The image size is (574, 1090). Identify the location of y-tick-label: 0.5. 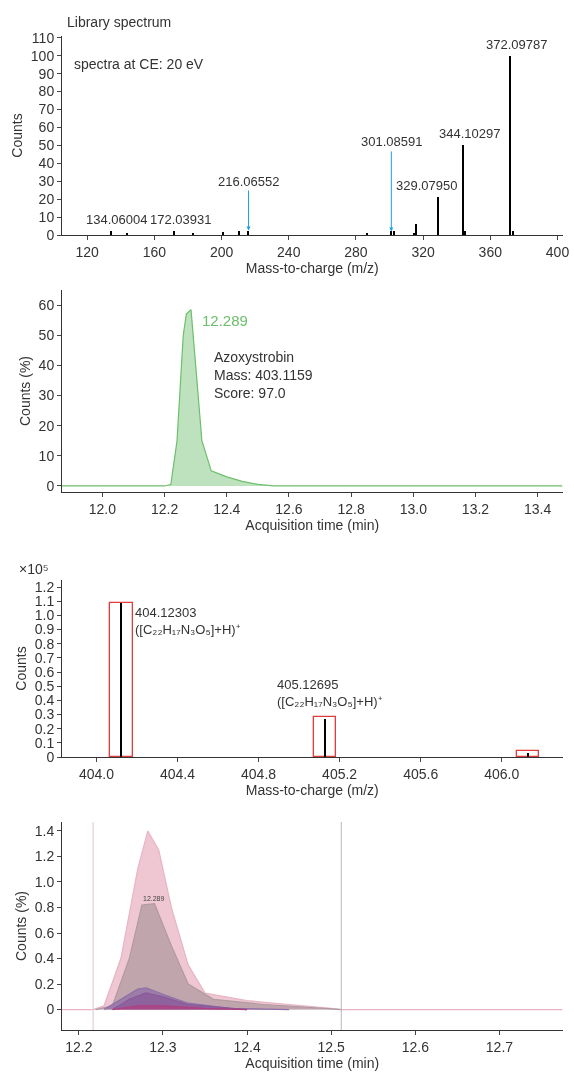
(44, 686).